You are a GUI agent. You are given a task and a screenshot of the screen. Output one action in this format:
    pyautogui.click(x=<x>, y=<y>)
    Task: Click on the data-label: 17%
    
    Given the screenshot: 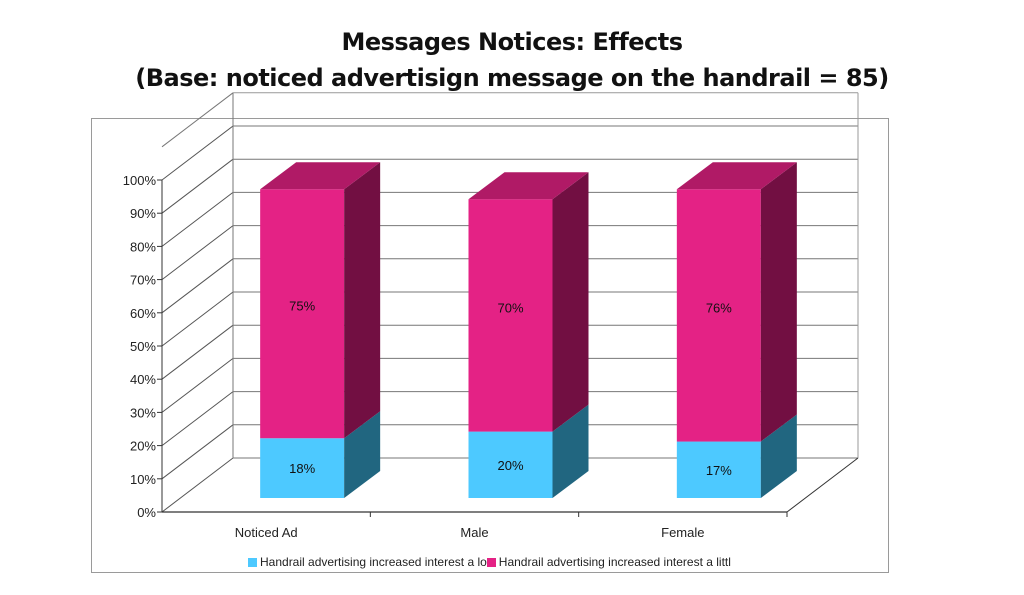 What is the action you would take?
    pyautogui.click(x=719, y=470)
    